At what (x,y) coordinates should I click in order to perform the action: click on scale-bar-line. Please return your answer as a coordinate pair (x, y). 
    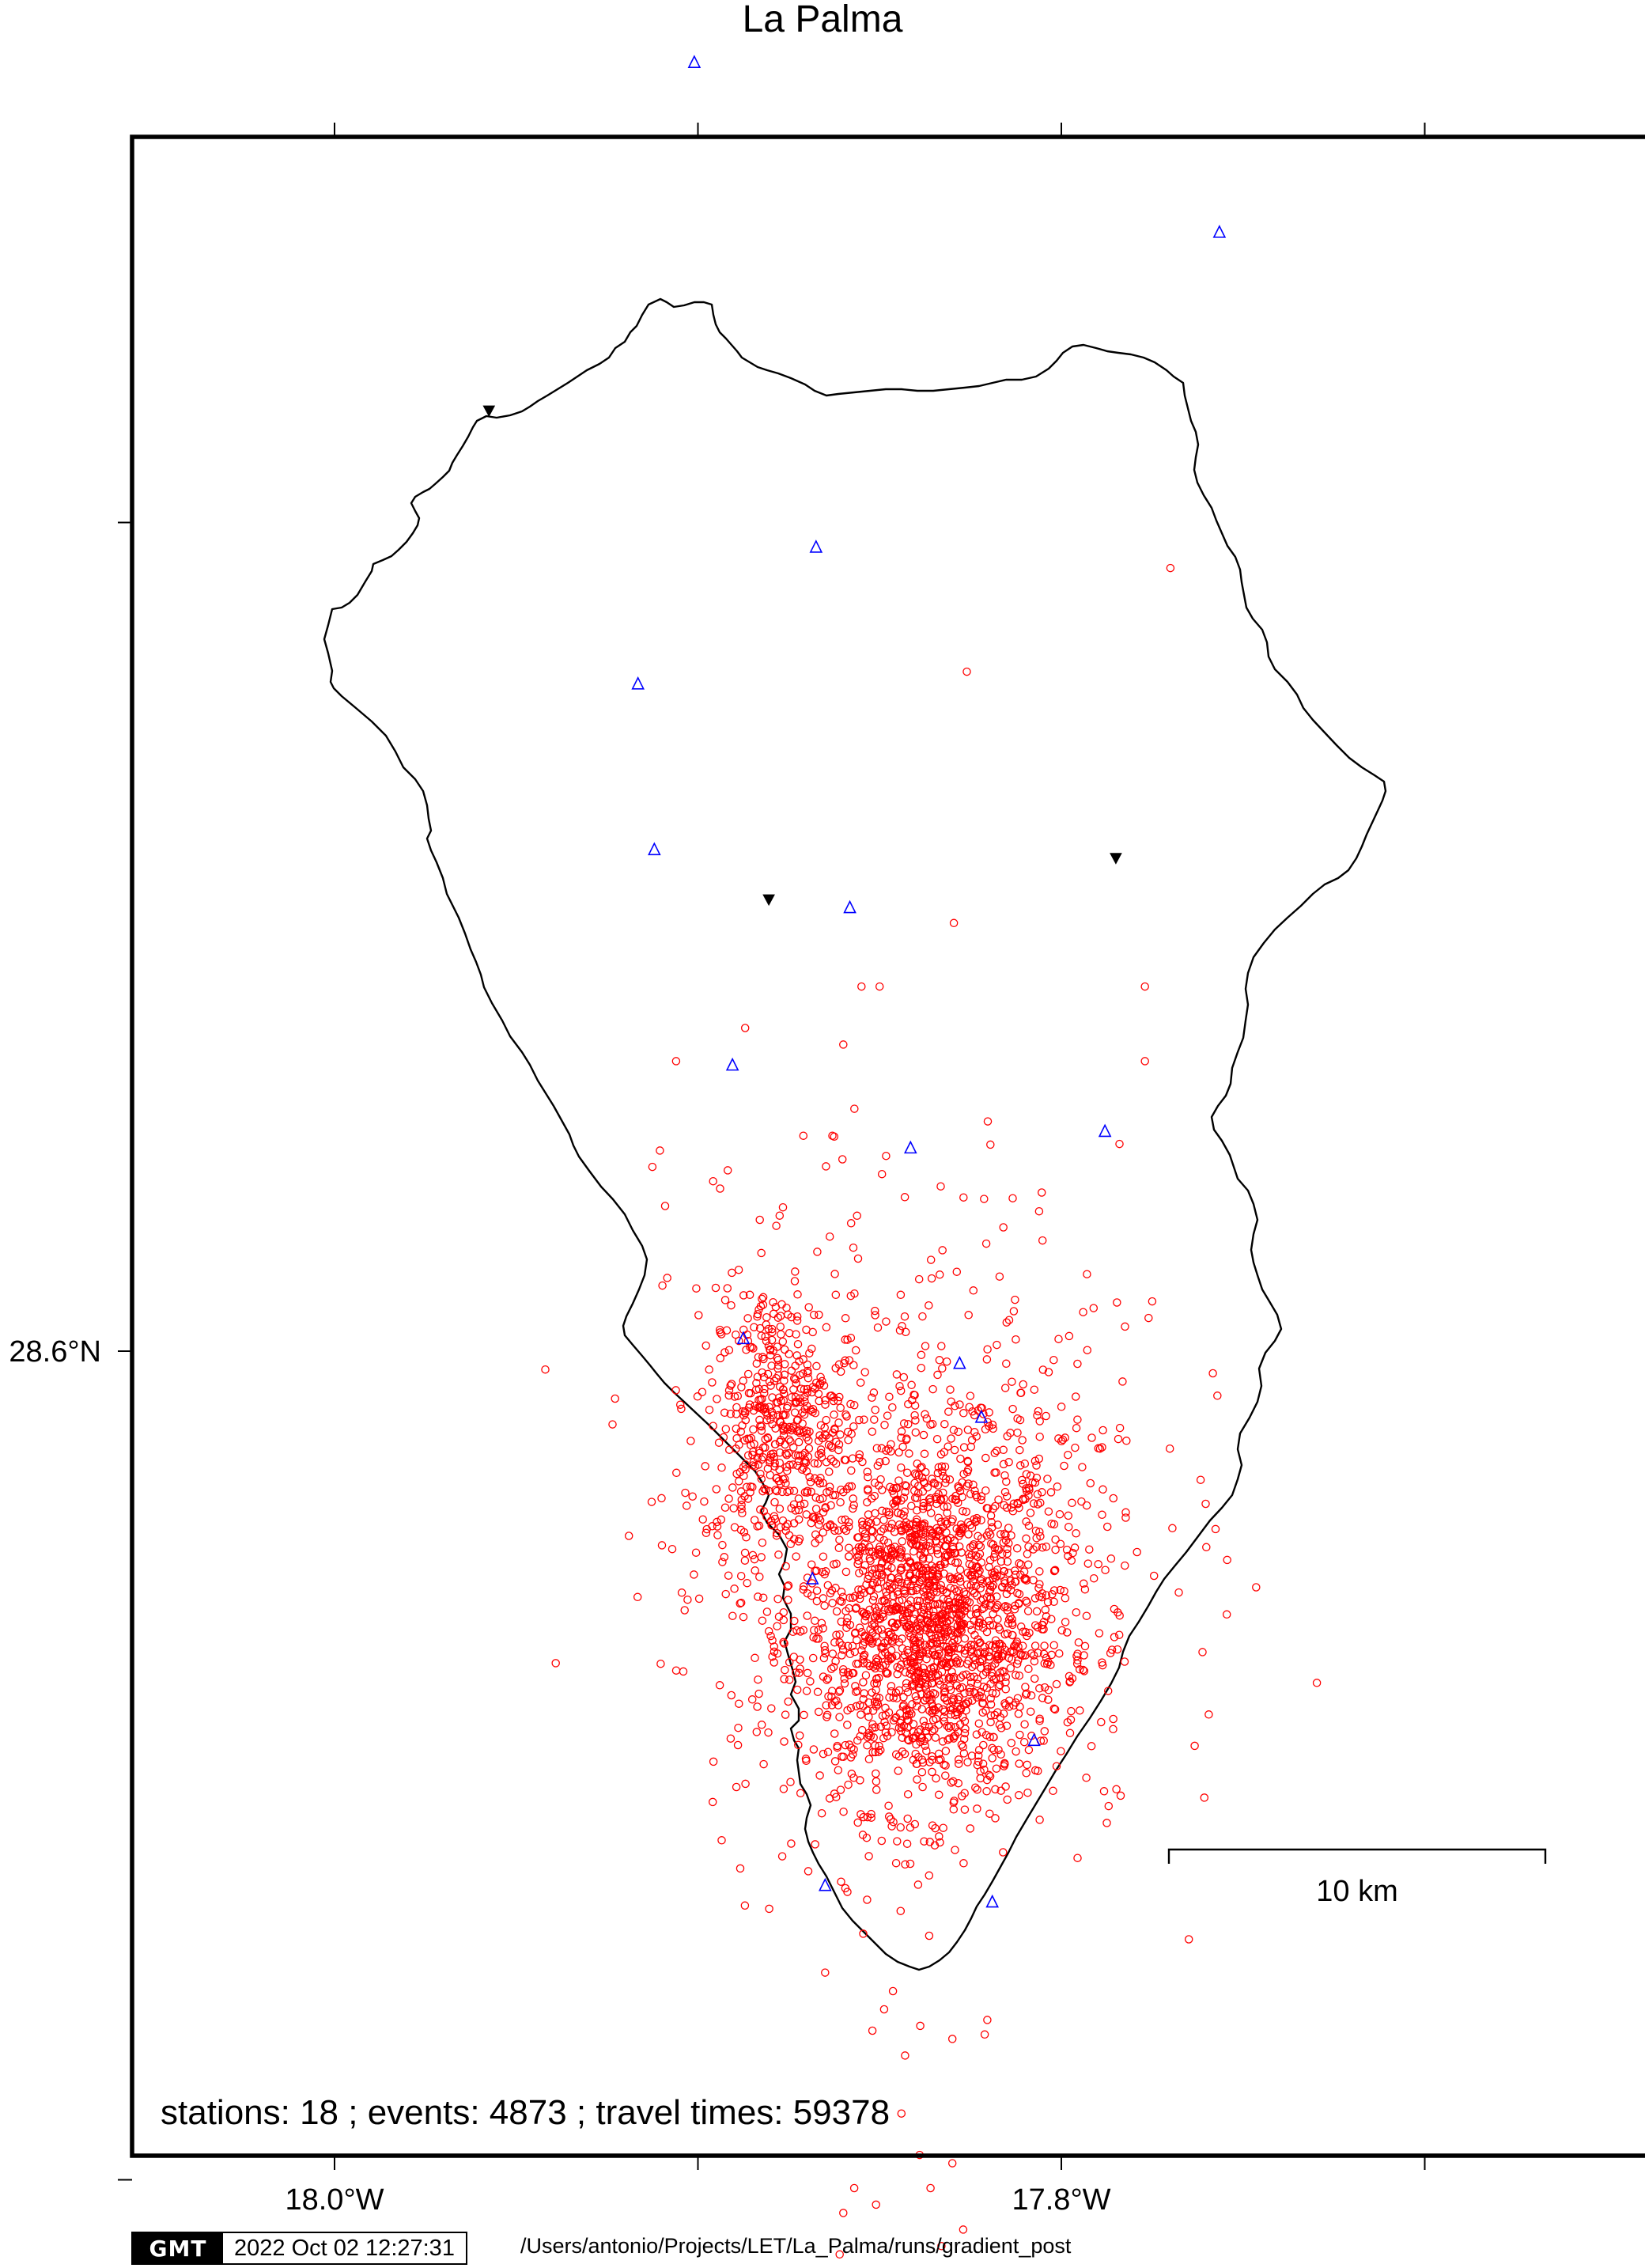
    Looking at the image, I should click on (1357, 1856).